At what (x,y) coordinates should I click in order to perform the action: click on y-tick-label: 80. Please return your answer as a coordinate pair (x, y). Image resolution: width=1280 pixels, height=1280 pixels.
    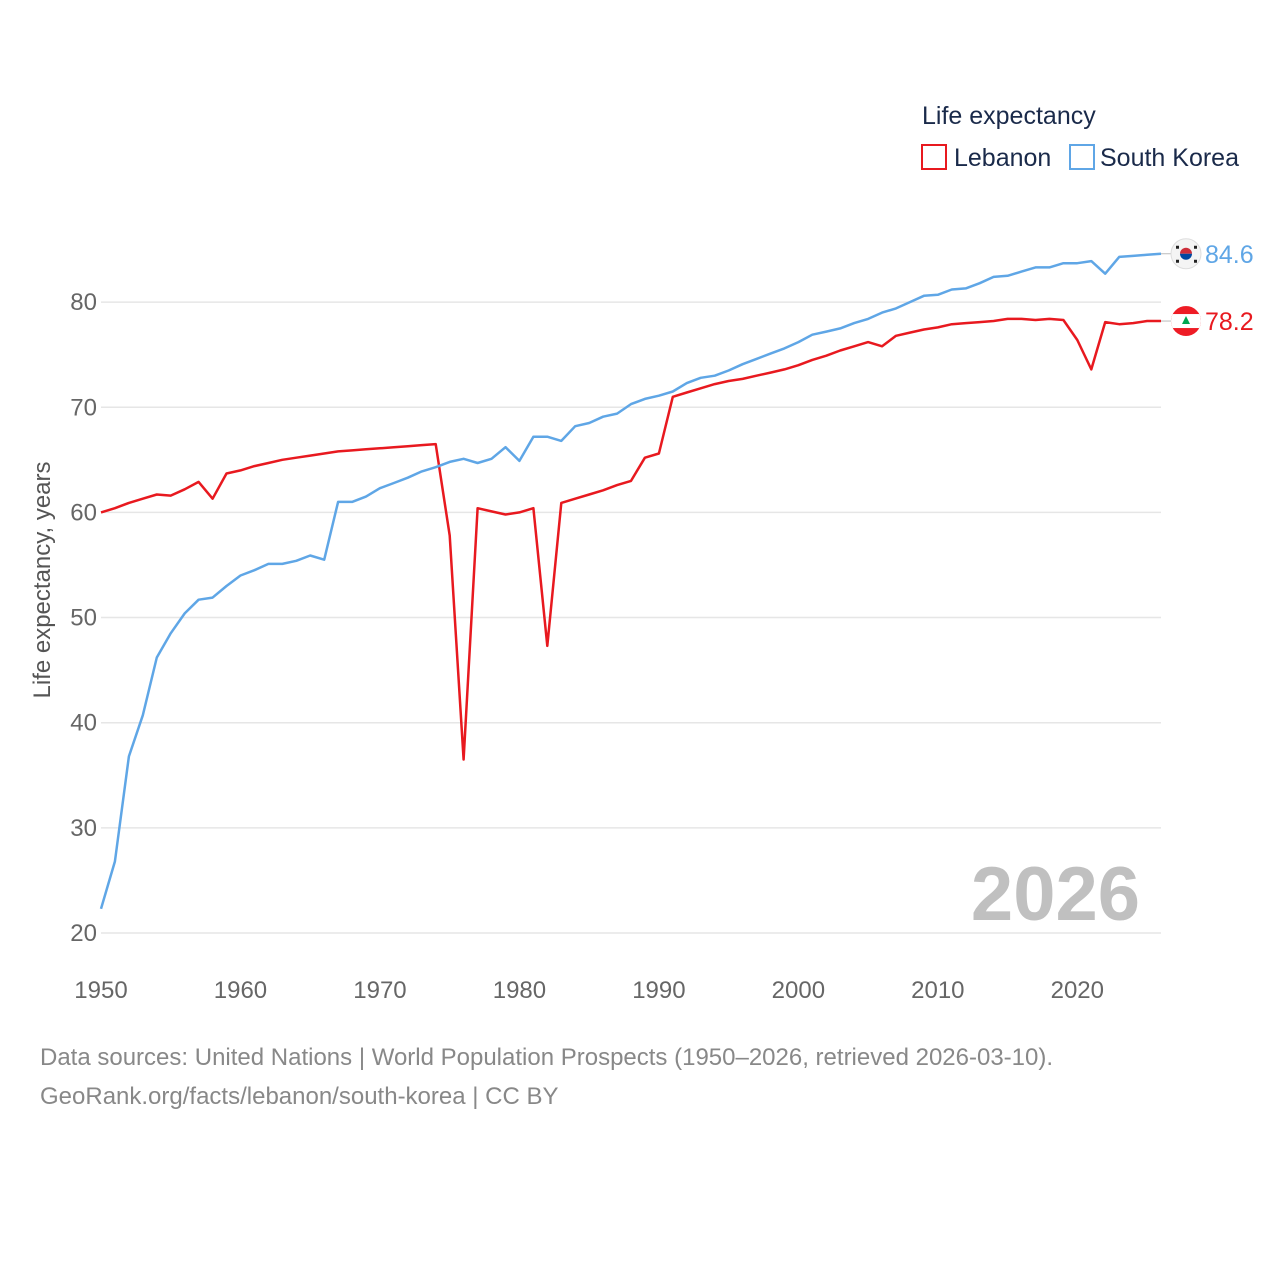
    Looking at the image, I should click on (83, 302).